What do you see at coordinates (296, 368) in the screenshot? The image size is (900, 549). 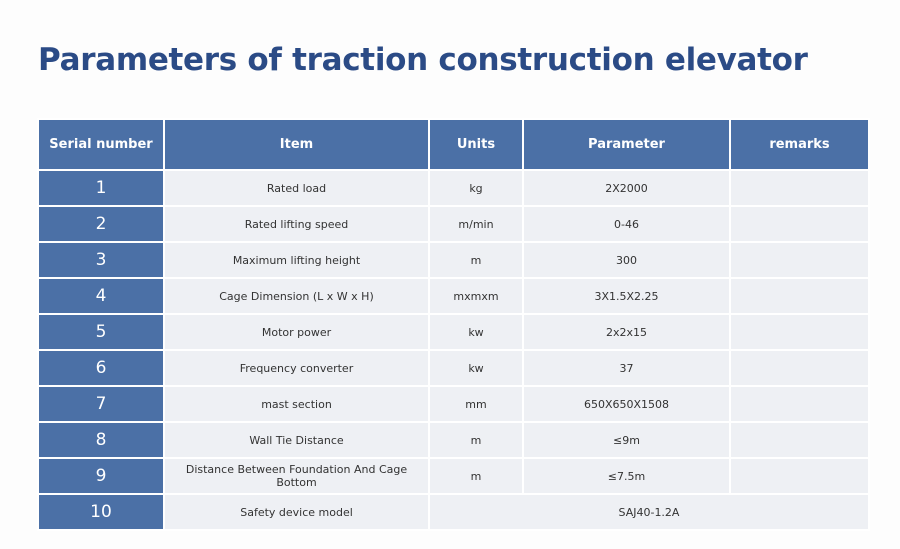 I see `item-cell: Frequency converter` at bounding box center [296, 368].